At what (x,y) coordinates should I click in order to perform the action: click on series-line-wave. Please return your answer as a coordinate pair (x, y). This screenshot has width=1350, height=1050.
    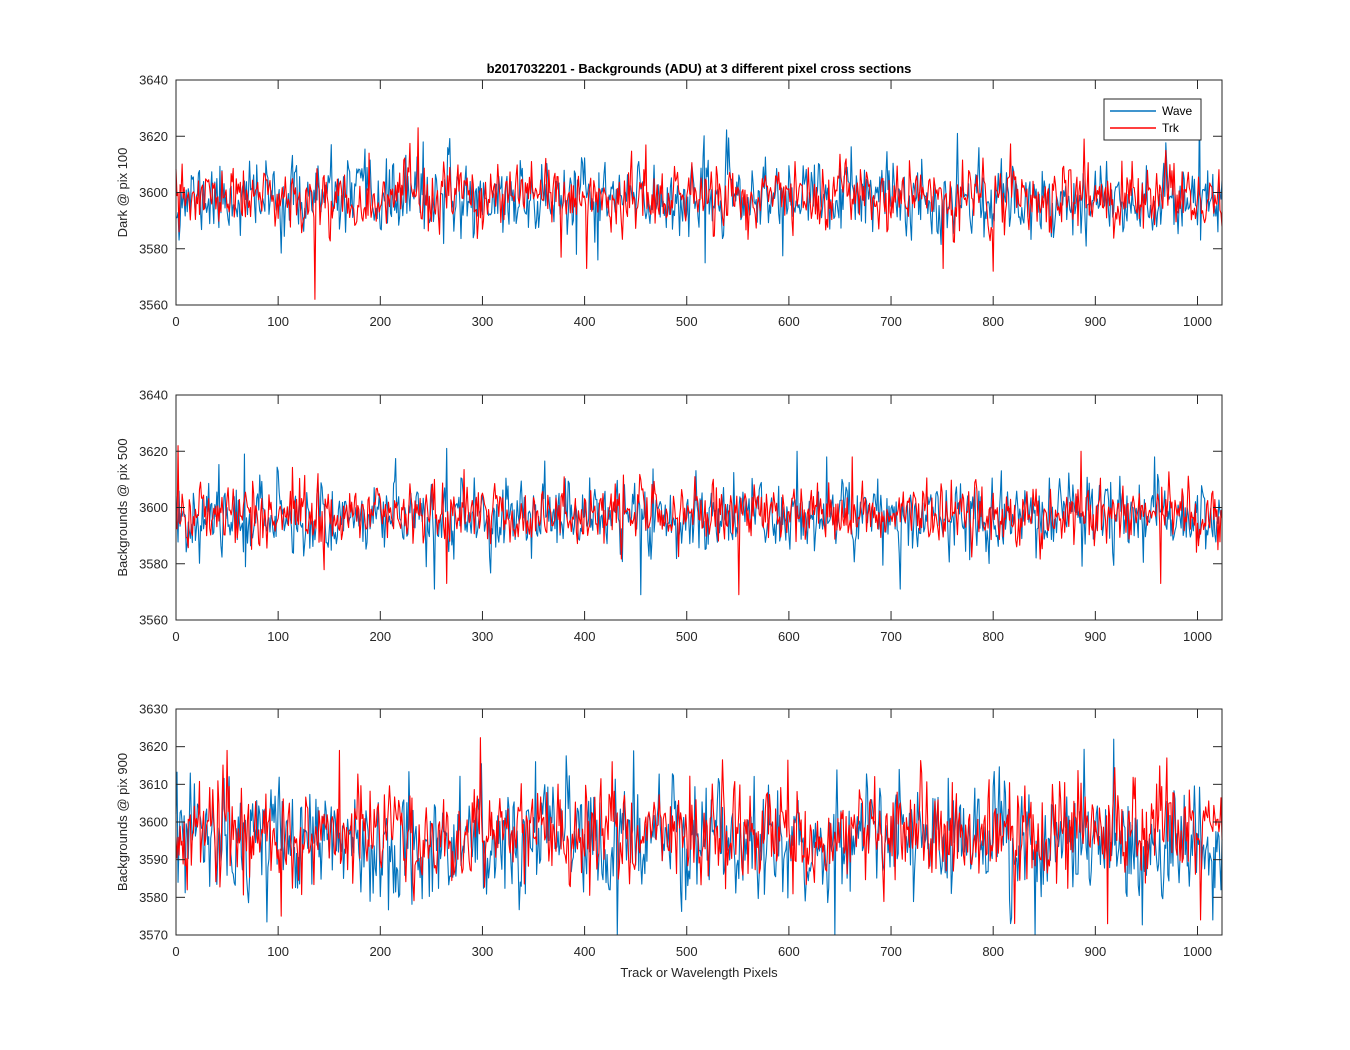
    Looking at the image, I should click on (699, 185).